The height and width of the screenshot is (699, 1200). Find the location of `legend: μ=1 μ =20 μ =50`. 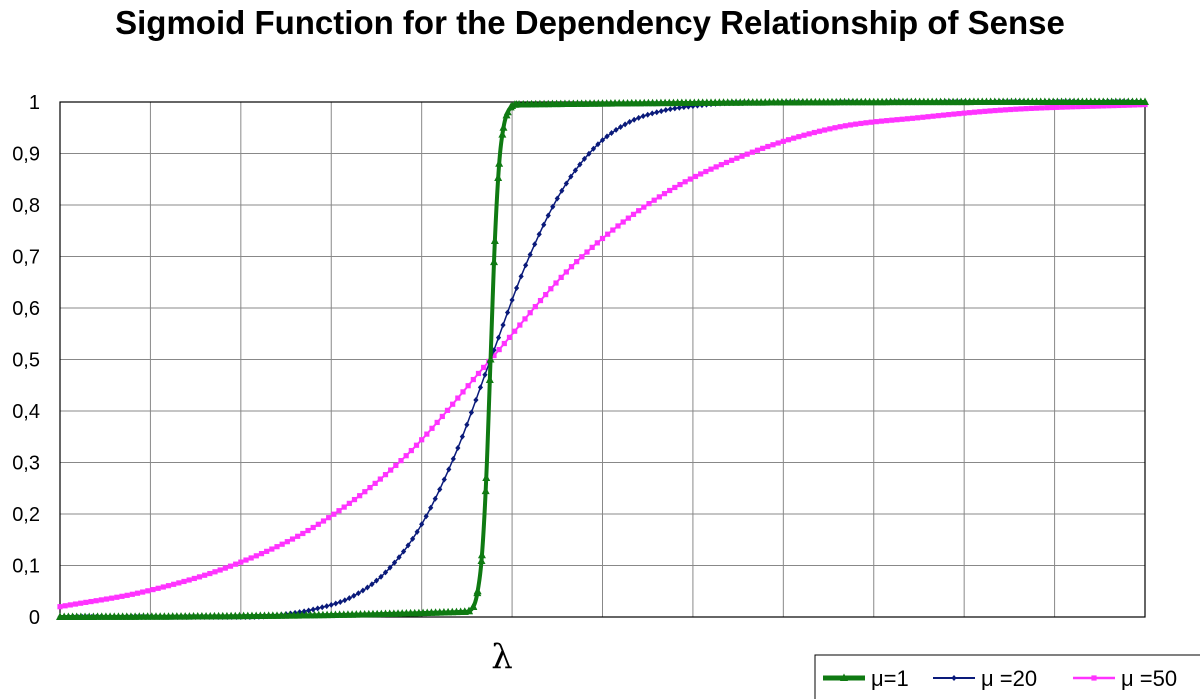

legend: μ=1 μ =20 μ =50 is located at coordinates (1007, 676).